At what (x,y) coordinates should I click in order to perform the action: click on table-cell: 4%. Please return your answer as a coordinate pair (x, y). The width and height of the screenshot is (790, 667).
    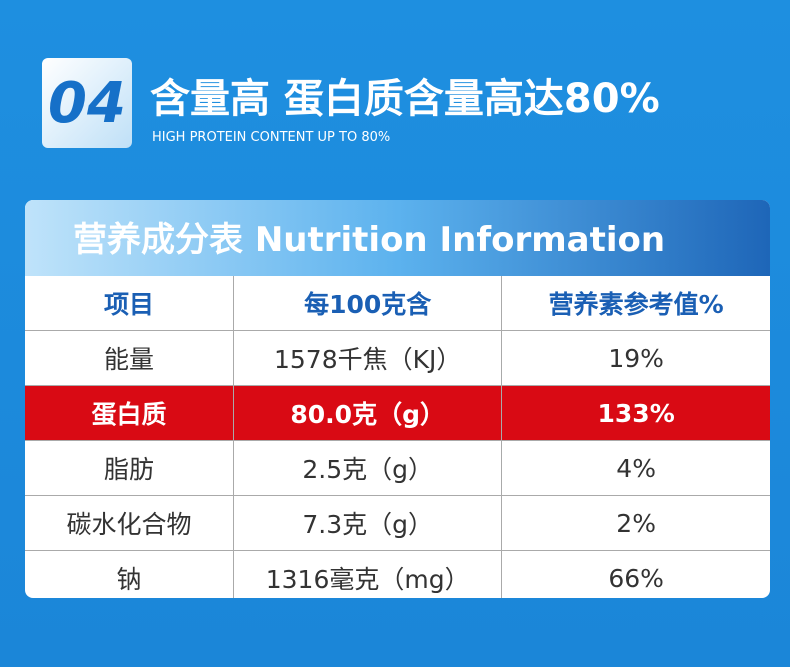
    Looking at the image, I should click on (635, 468).